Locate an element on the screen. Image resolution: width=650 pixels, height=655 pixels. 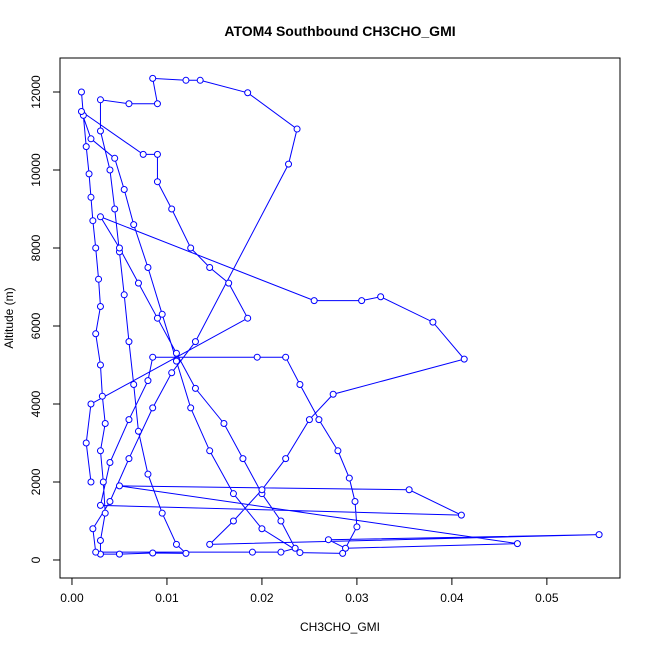
y-tick-label: 4000 is located at coordinates (36, 403).